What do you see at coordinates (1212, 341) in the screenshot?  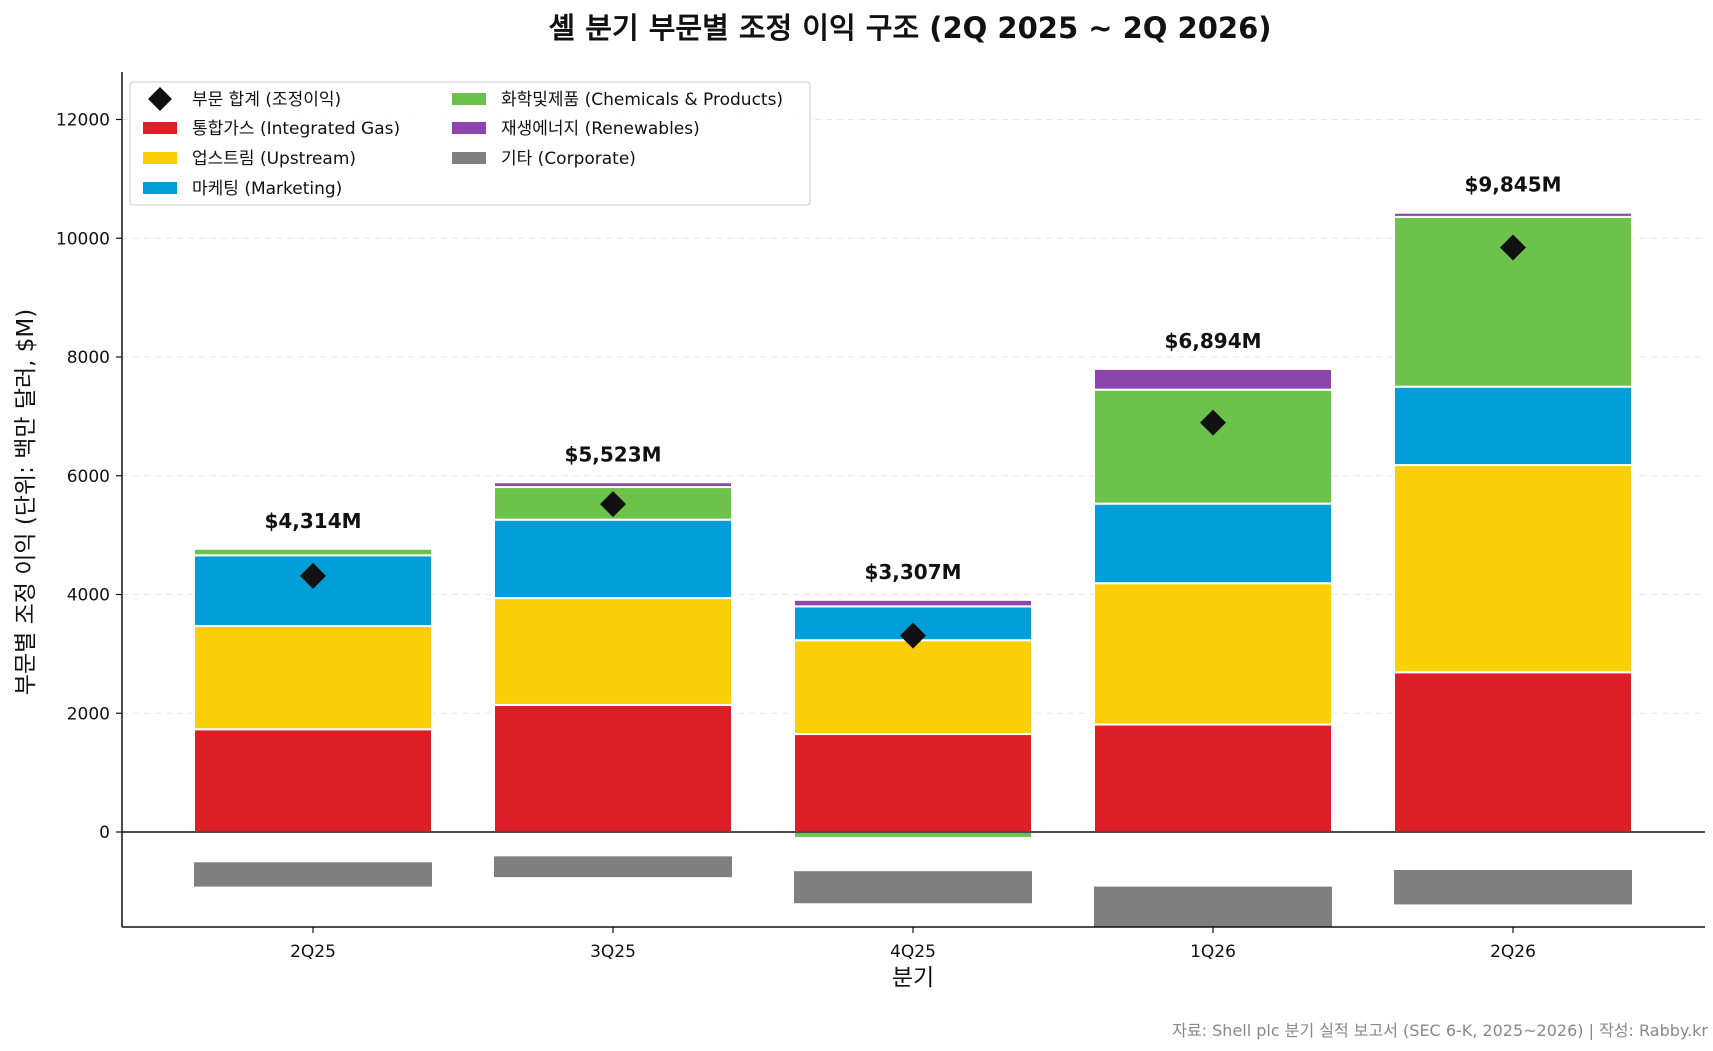 I see `total-label: $6,894M` at bounding box center [1212, 341].